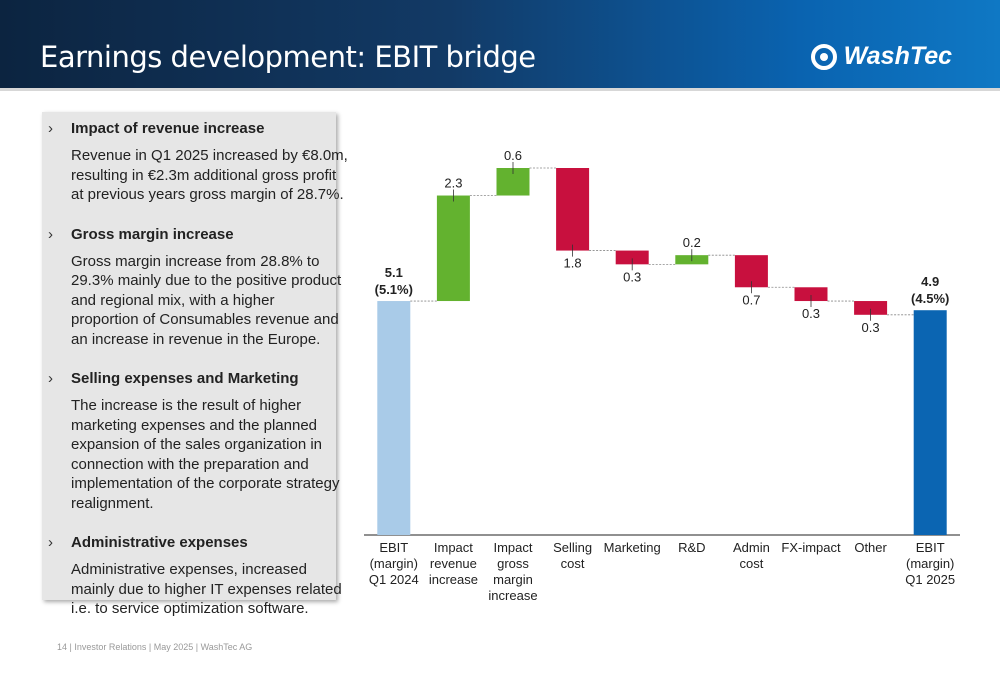 The width and height of the screenshot is (1000, 685). Describe the element at coordinates (168, 128) in the screenshot. I see `bullet-heading: Impact of revenue increase` at that location.